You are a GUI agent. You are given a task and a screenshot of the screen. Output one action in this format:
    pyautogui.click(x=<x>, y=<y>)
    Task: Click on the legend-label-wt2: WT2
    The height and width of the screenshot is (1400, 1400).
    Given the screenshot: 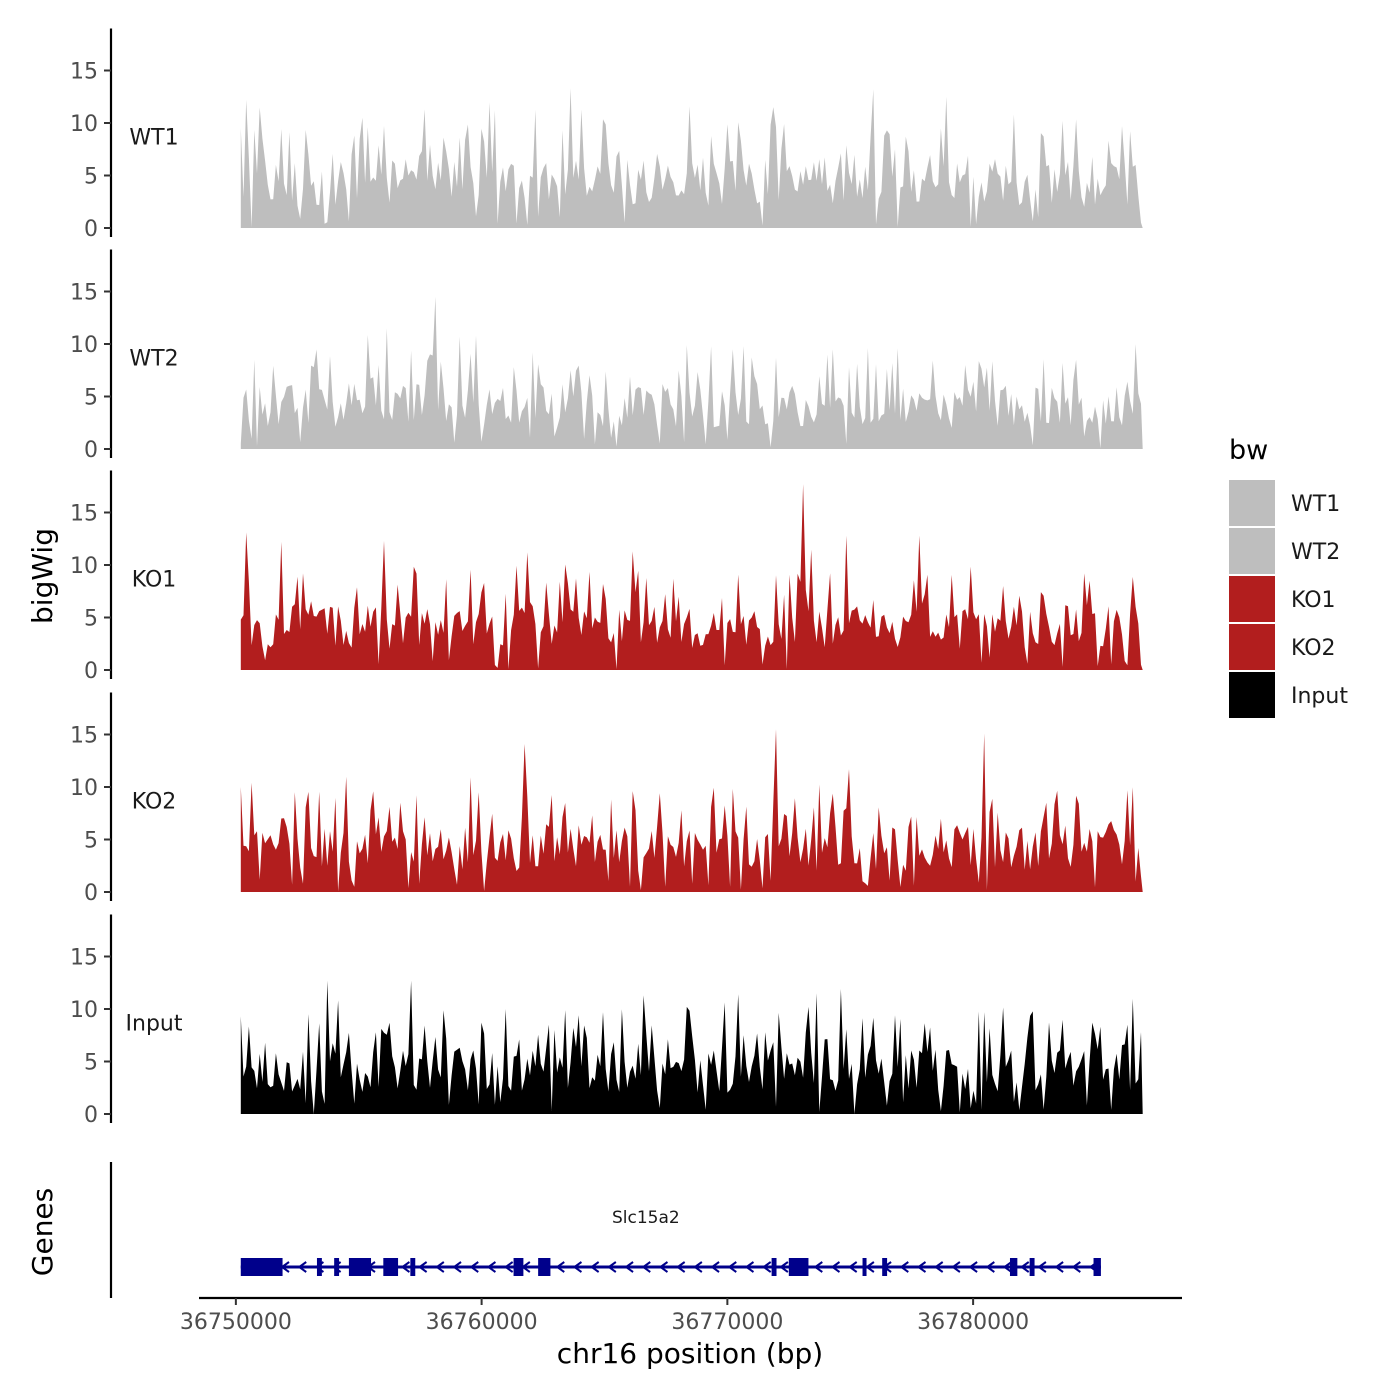 What is the action you would take?
    pyautogui.click(x=1315, y=552)
    